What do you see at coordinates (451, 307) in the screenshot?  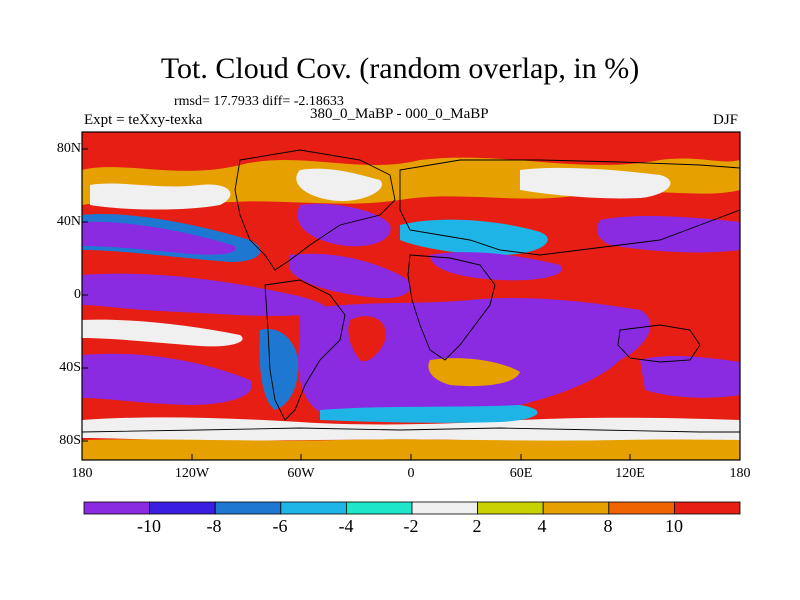 I see `outline-africa` at bounding box center [451, 307].